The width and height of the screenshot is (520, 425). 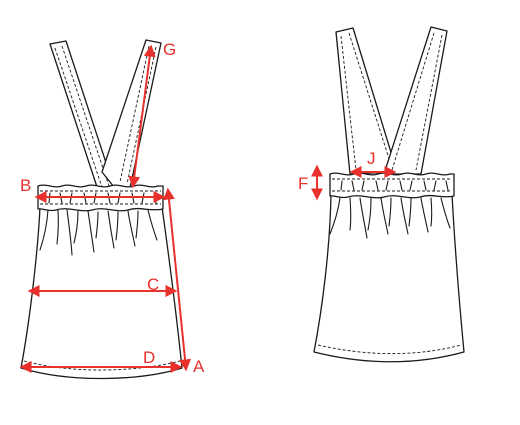 What do you see at coordinates (389, 278) in the screenshot?
I see `back-skirt` at bounding box center [389, 278].